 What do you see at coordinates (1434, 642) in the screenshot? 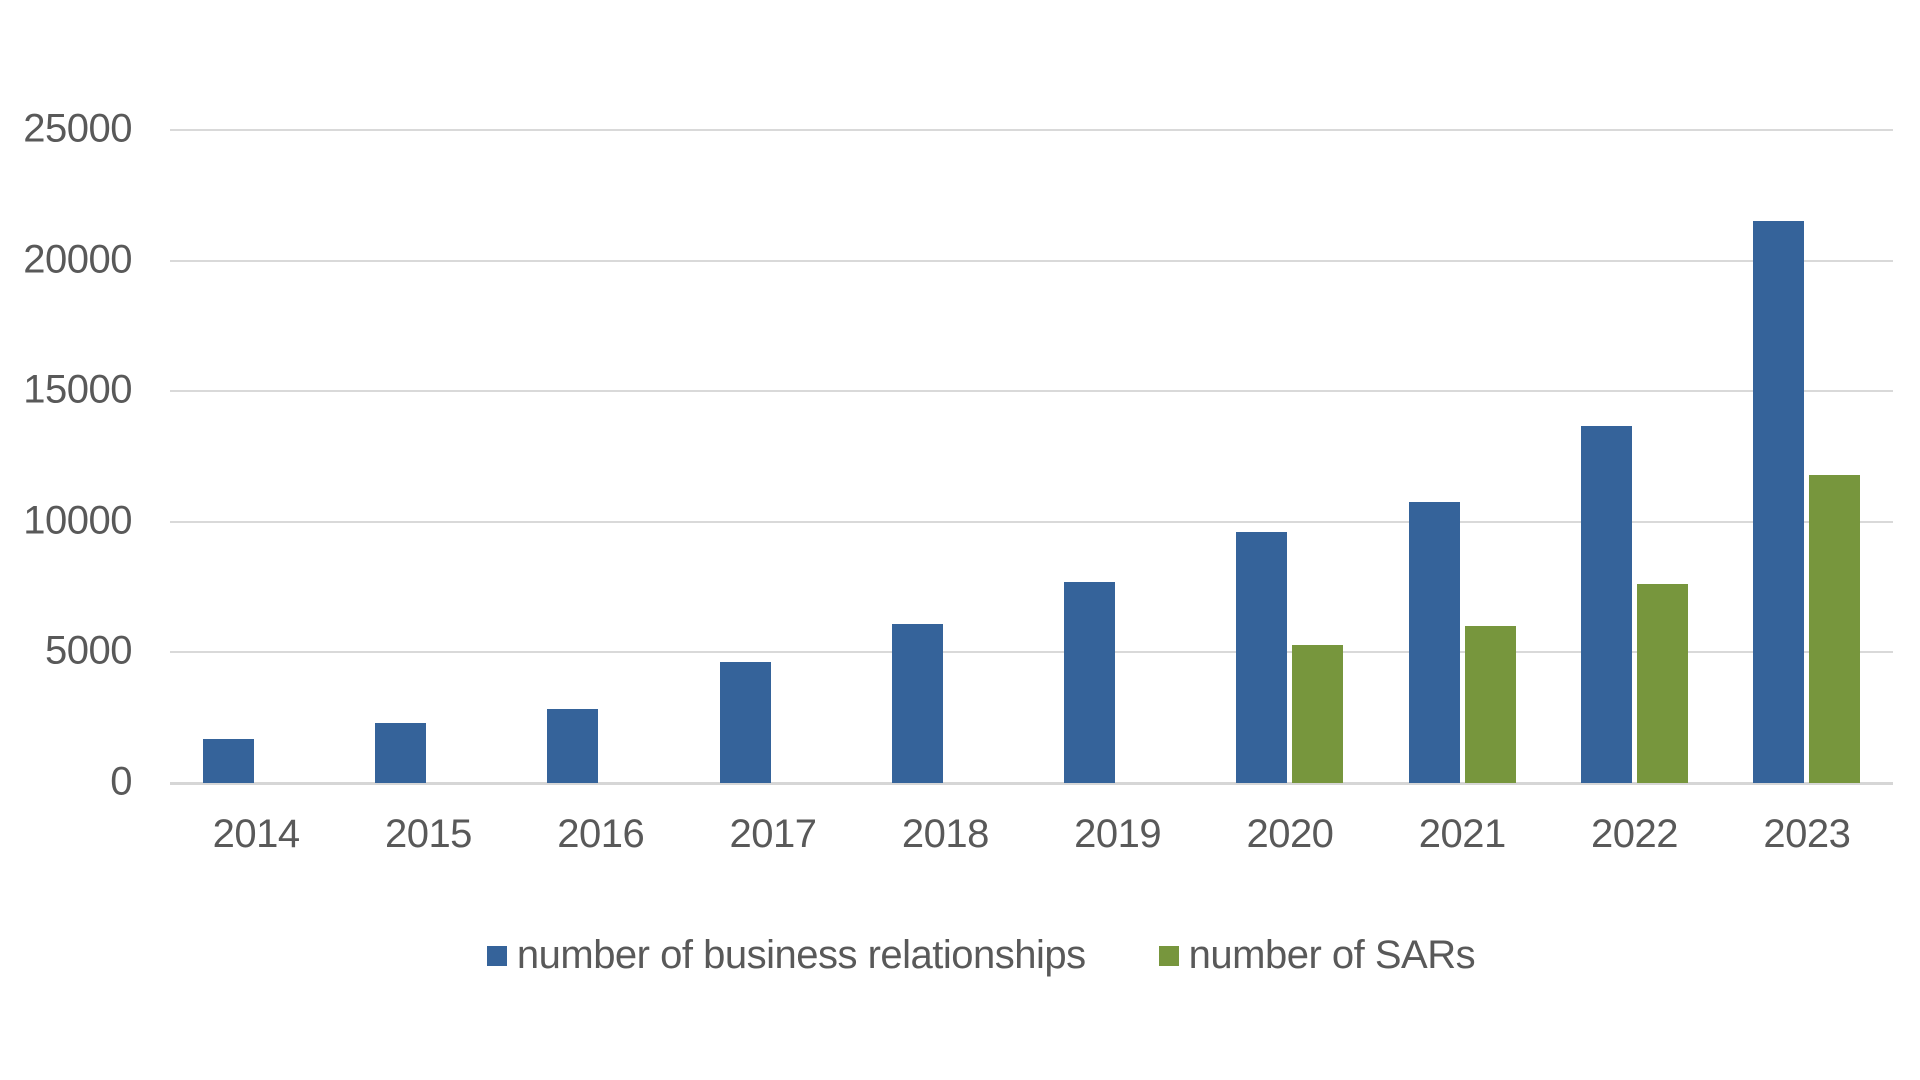
I see `bar-business-relationships-2021` at bounding box center [1434, 642].